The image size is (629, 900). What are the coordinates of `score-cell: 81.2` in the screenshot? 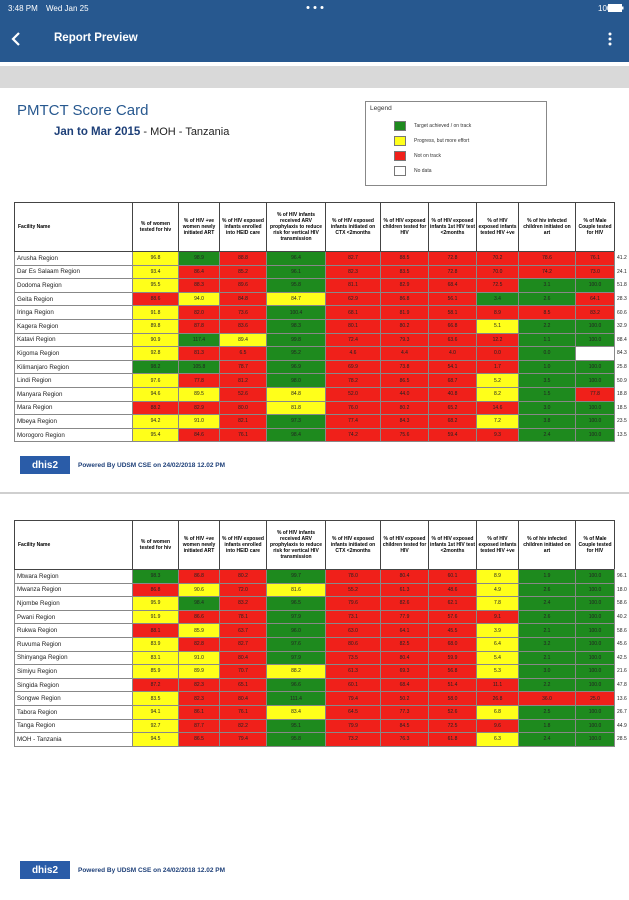 It's located at (243, 380).